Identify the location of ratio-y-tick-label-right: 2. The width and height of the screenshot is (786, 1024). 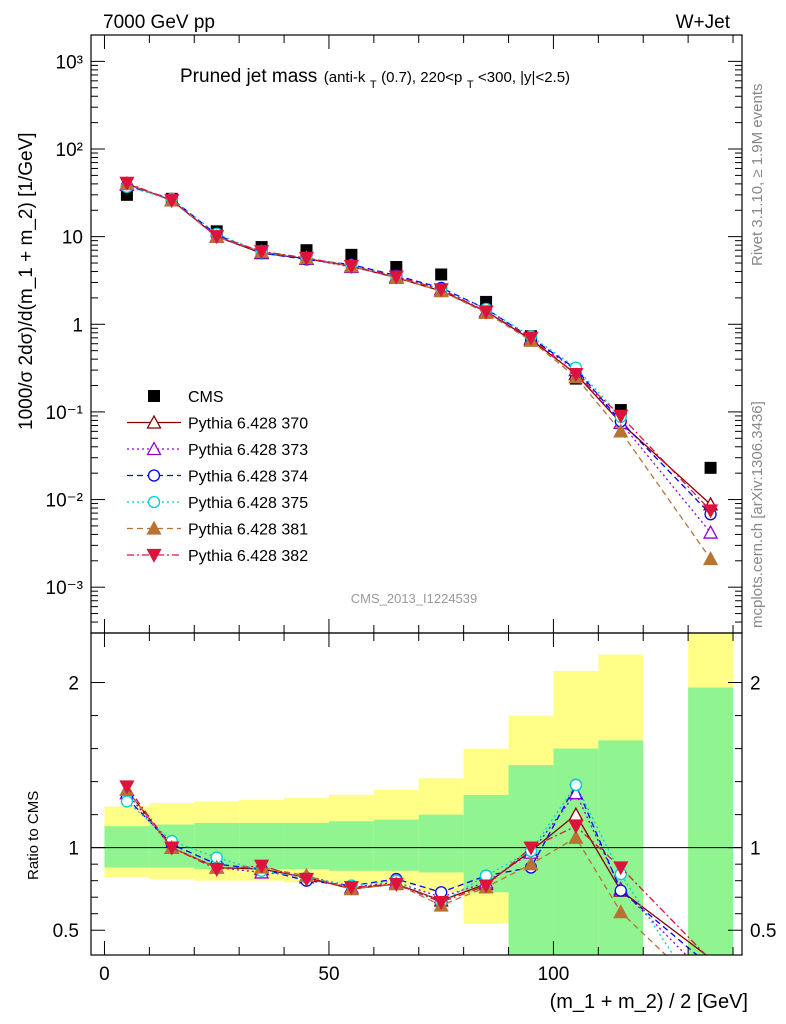
(755, 684).